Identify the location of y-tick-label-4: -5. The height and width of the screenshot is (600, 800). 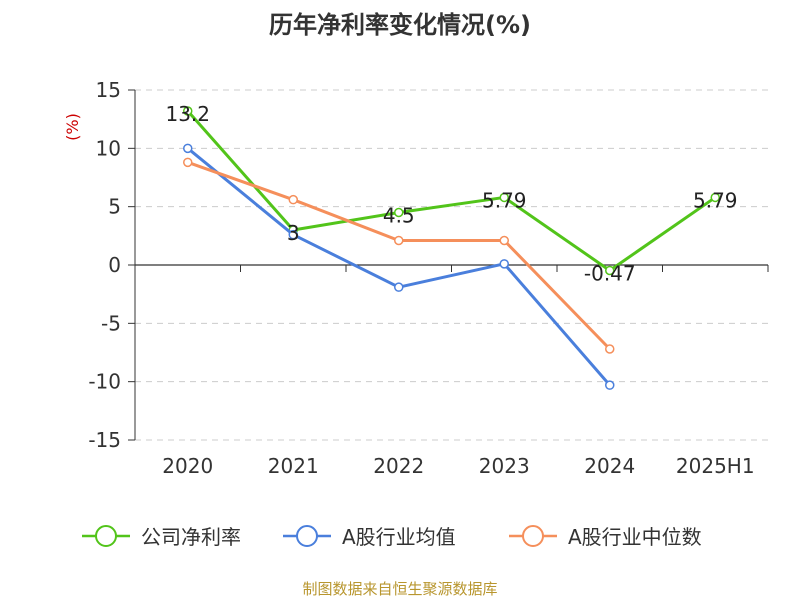
(111, 323).